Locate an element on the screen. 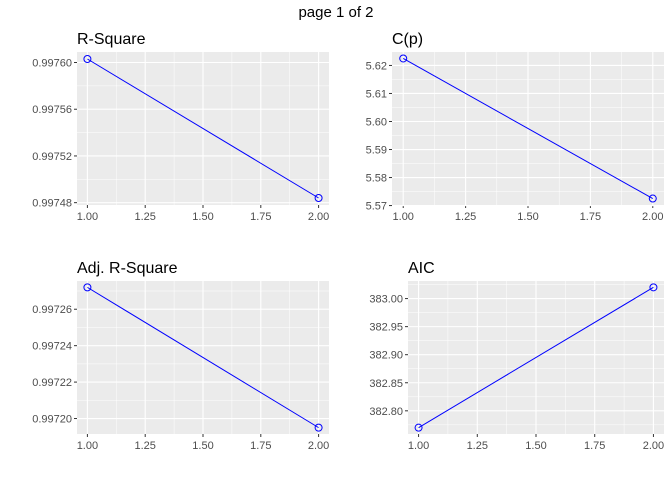  y-tick-label: 382.85 is located at coordinates (386, 384).